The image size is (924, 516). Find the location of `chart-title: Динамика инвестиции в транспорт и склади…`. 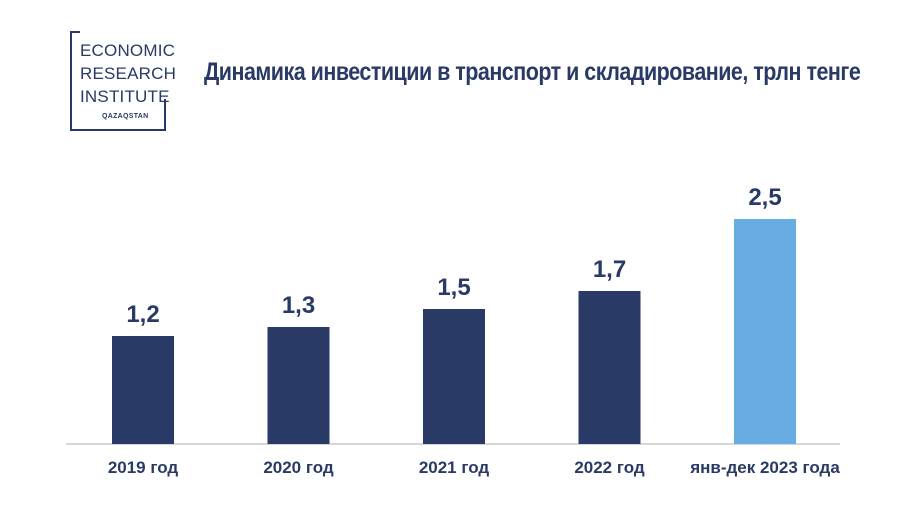

chart-title: Динамика инвестиции в транспорт и склади… is located at coordinates (532, 72).